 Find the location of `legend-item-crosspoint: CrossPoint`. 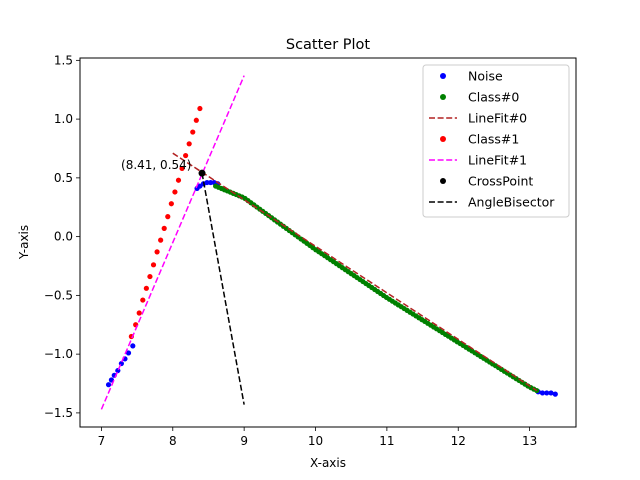

legend-item-crosspoint: CrossPoint is located at coordinates (486, 181).